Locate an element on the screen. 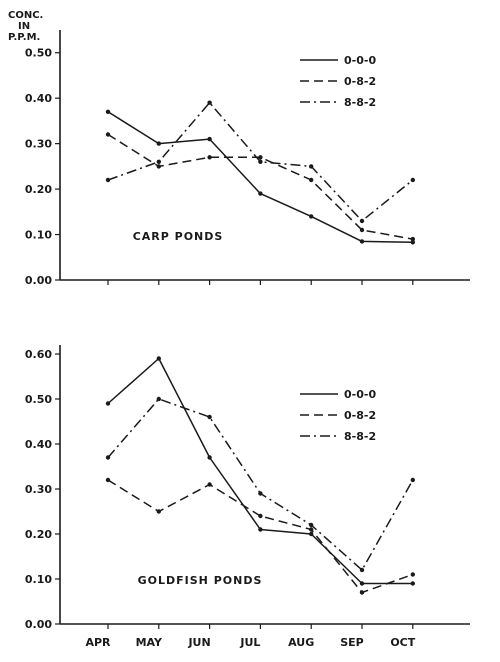  x-tick-label: JUN is located at coordinates (198, 642).